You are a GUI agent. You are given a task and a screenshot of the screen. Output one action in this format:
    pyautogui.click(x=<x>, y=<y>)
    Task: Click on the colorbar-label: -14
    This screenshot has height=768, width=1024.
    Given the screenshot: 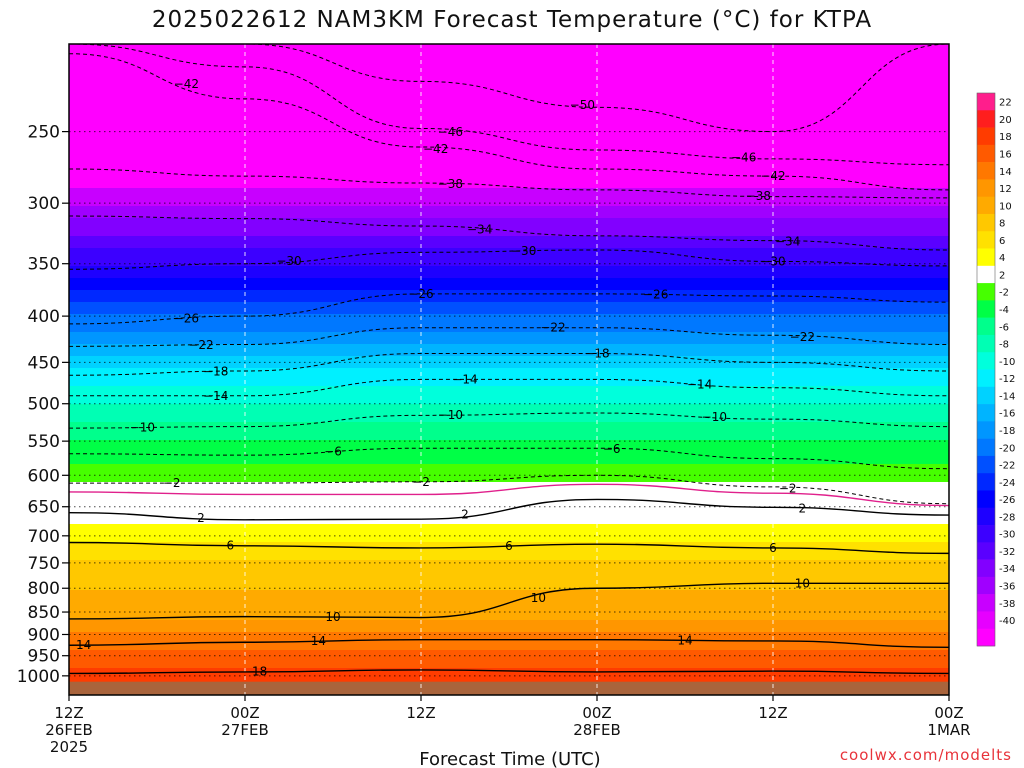 What is the action you would take?
    pyautogui.click(x=1007, y=396)
    